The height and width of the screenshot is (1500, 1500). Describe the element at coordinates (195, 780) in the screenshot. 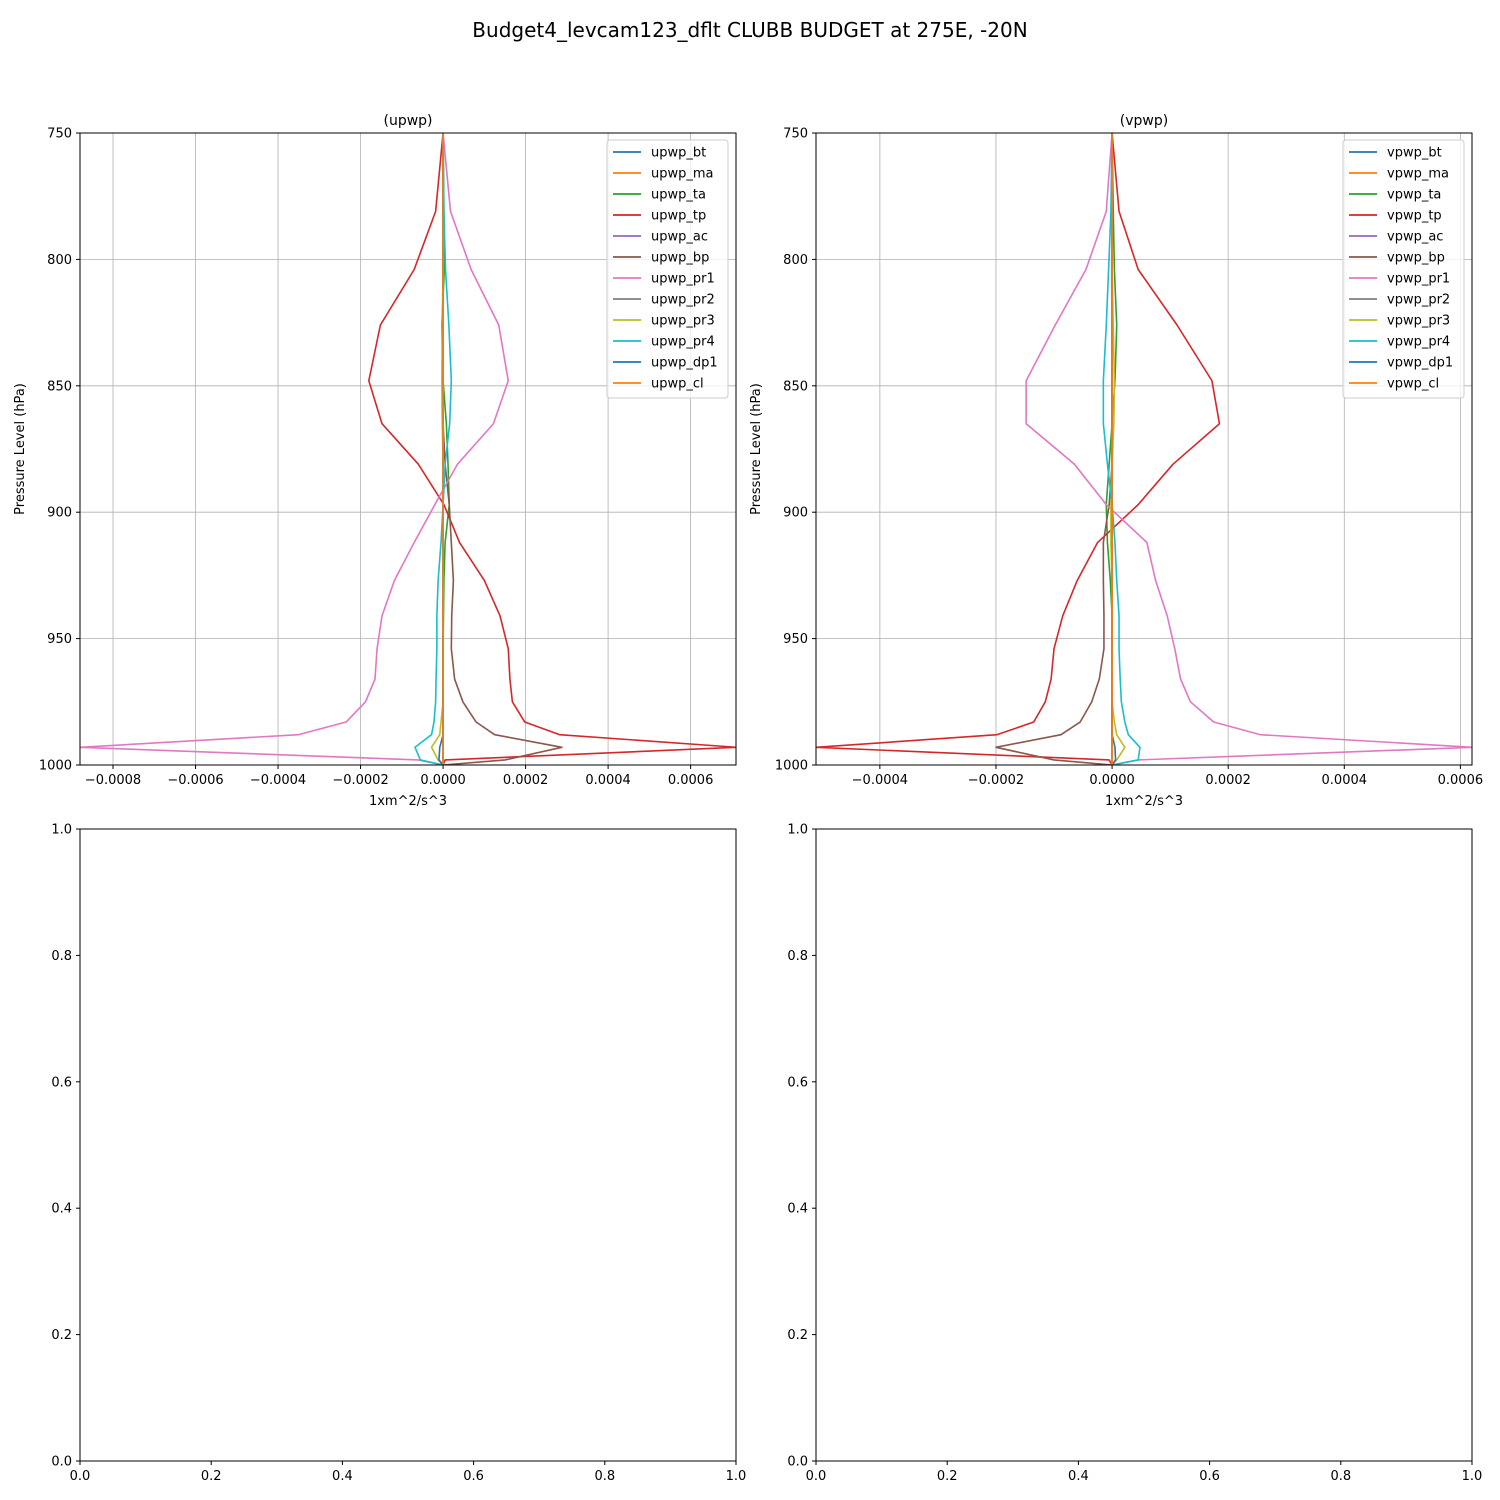

I see `x-tick-label: −0.0006` at that location.